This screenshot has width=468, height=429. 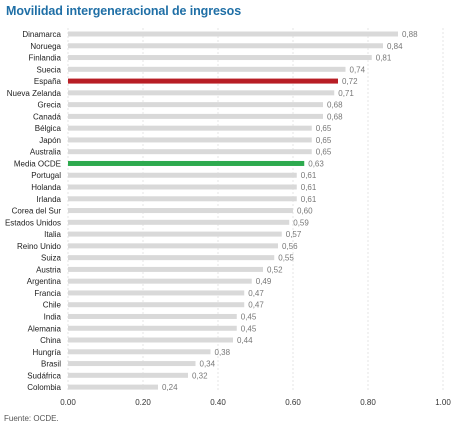 What do you see at coordinates (51, 258) in the screenshot?
I see `category-label: Suiza` at bounding box center [51, 258].